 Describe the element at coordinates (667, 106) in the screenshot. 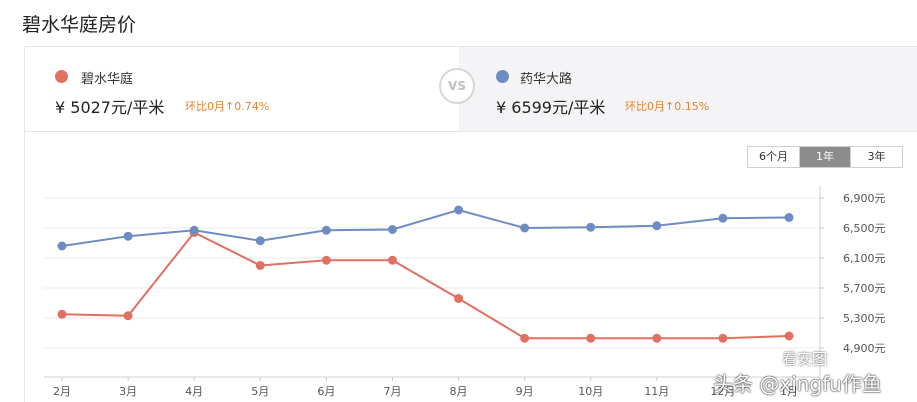

I see `right-mom-change: 环比0月↑0.15%` at that location.